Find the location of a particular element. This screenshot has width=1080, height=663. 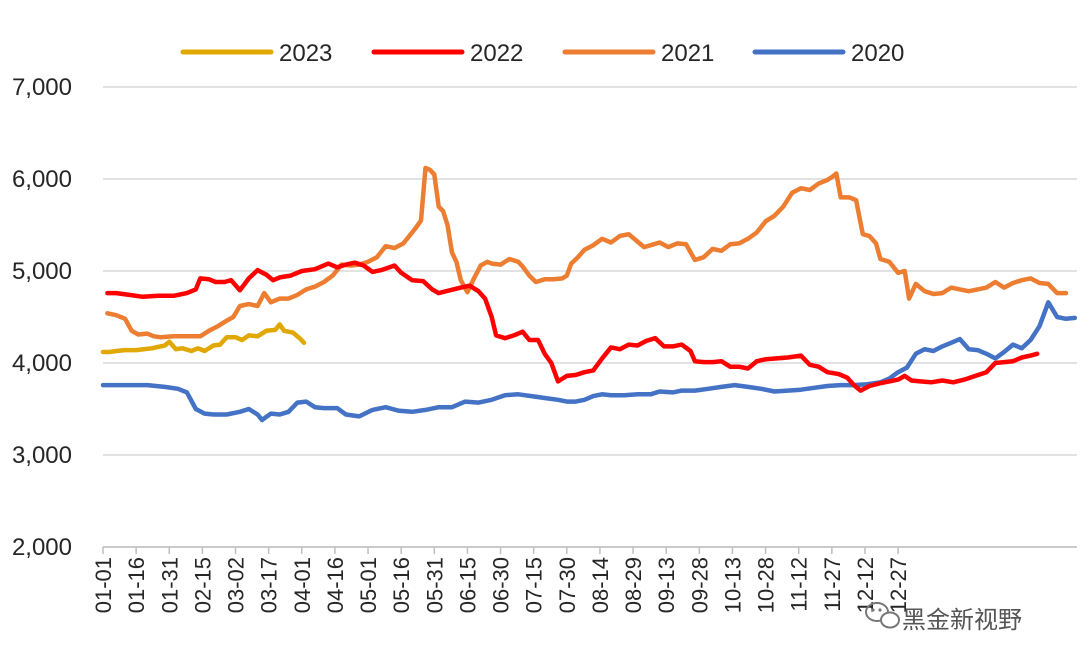

y-tick-label: 4,000 is located at coordinates (42, 363).